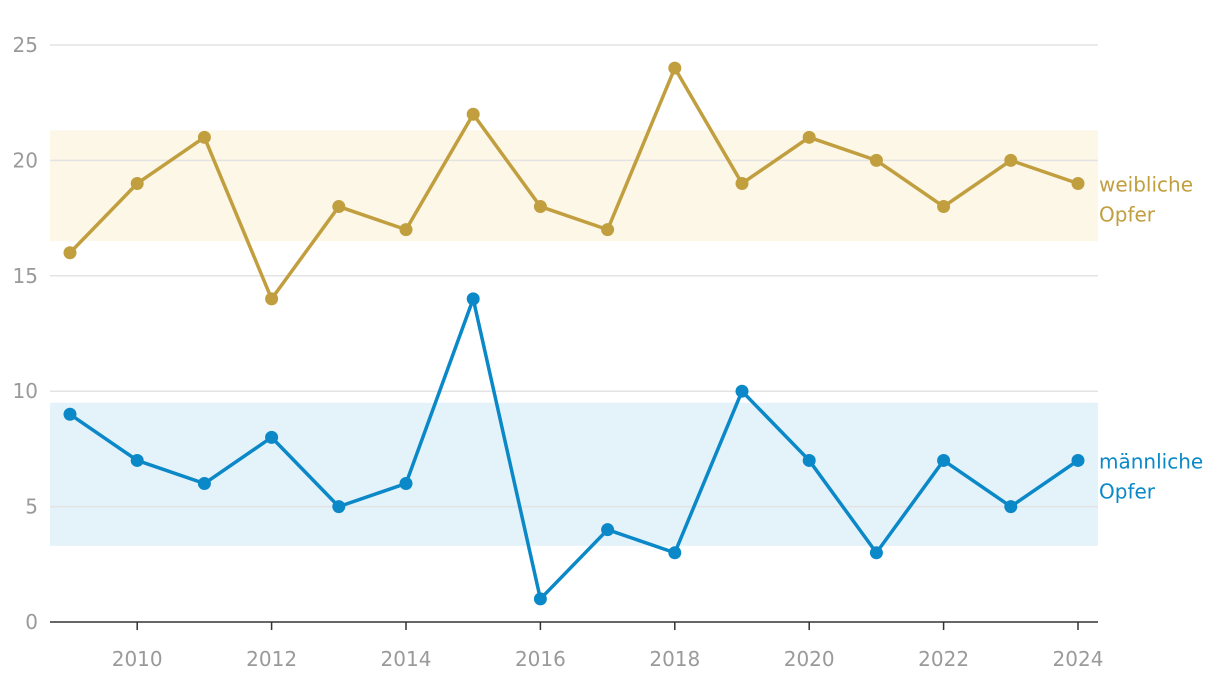 This screenshot has width=1220, height=688. I want to click on x-tick-label: 2024, so click(1078, 659).